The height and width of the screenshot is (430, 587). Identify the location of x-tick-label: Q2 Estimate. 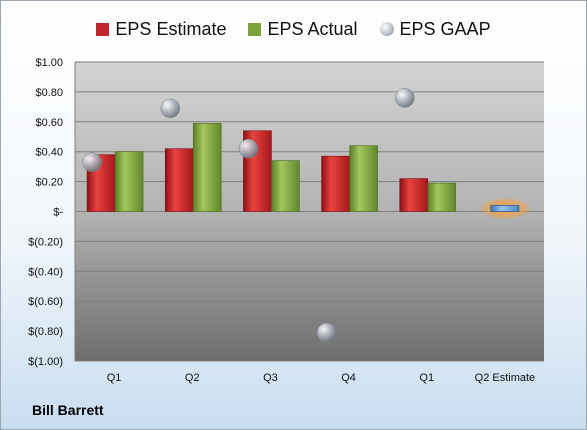
(505, 378).